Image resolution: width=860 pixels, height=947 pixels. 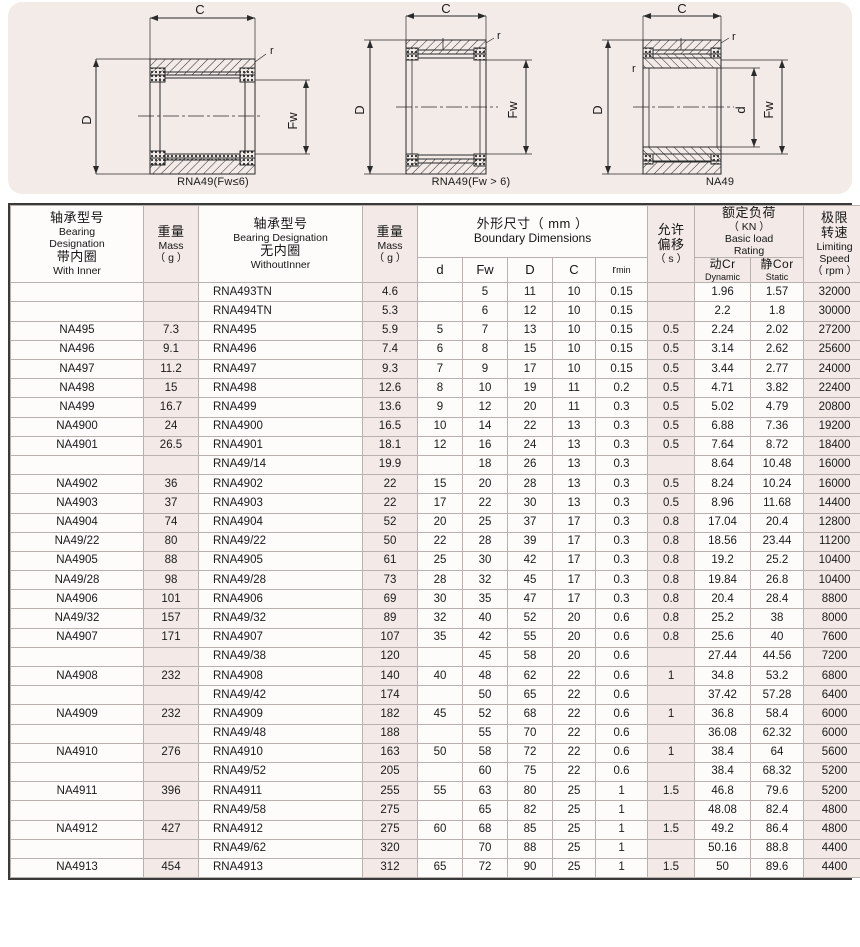 What do you see at coordinates (671, 657) in the screenshot?
I see `cell-tolerance` at bounding box center [671, 657].